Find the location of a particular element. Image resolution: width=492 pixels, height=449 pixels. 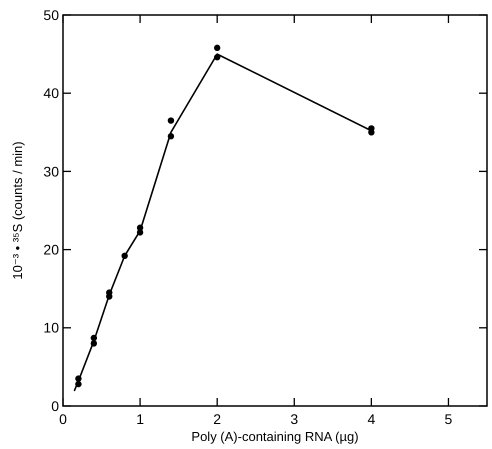

y-tick-label: 40 is located at coordinates (51, 93).